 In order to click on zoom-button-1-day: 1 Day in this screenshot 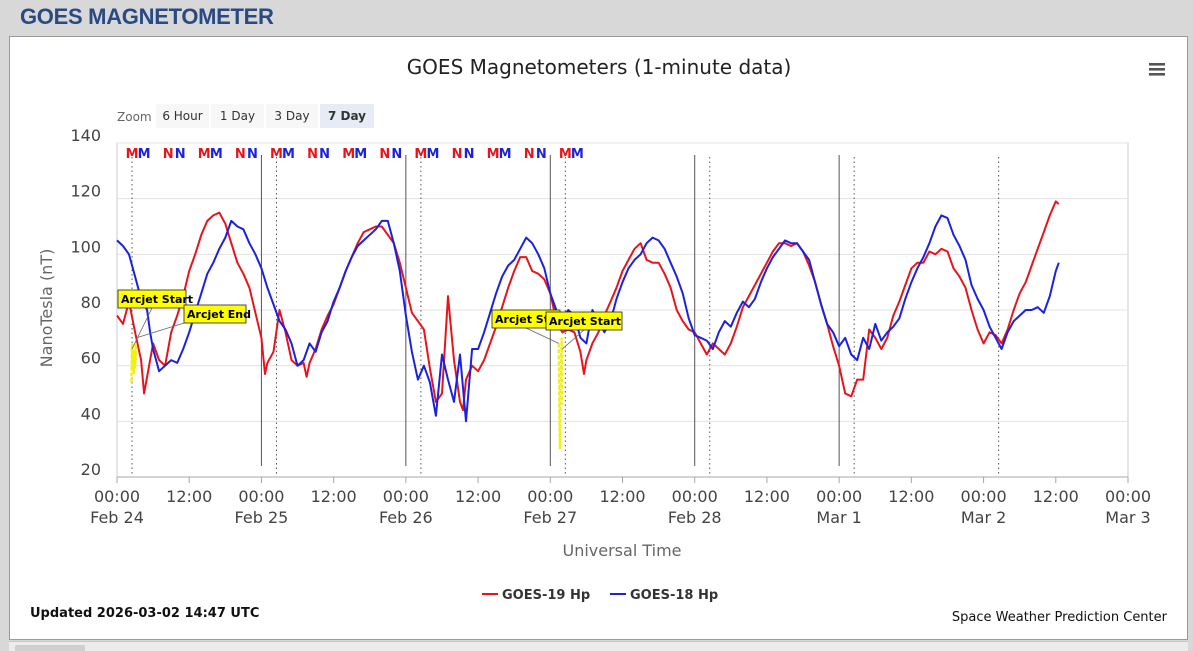, I will do `click(237, 116)`.